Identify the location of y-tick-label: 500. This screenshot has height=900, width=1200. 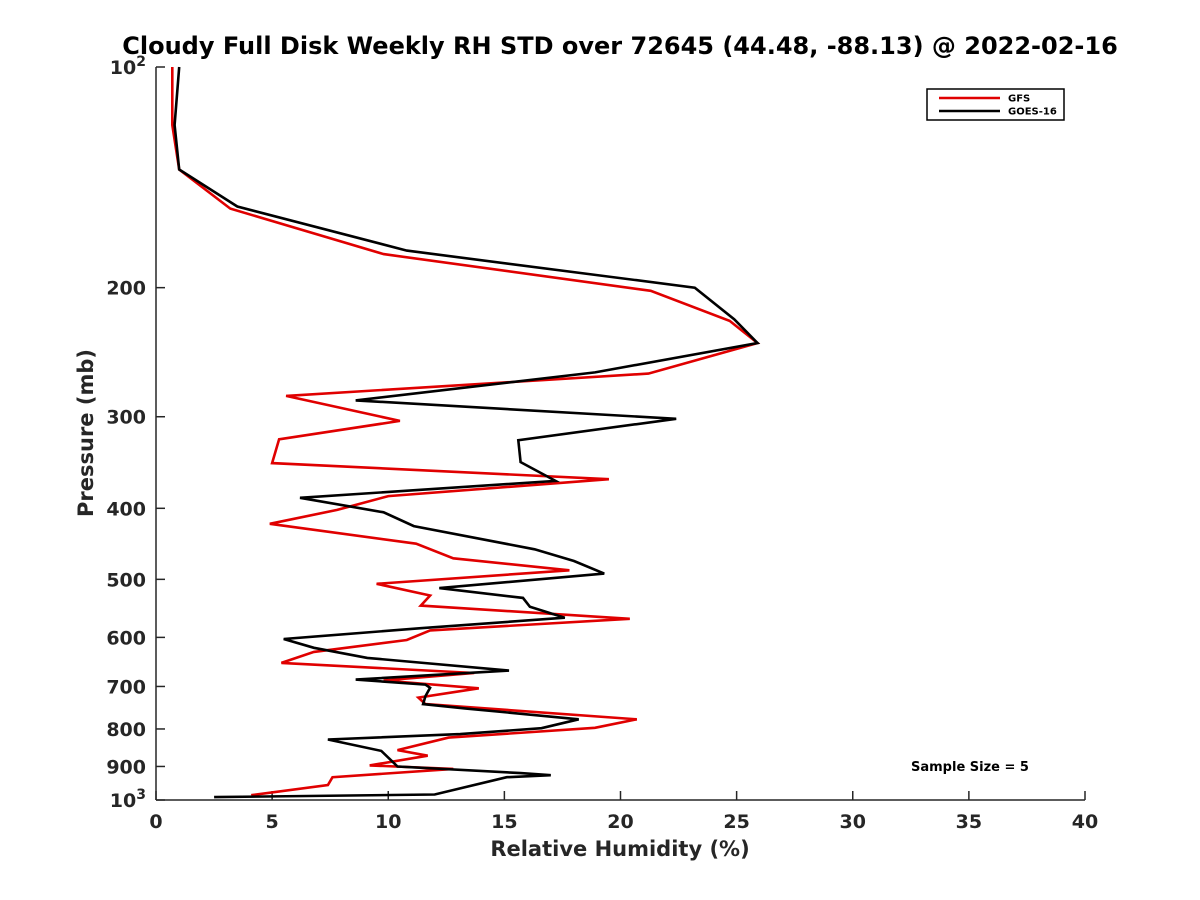
(126, 580).